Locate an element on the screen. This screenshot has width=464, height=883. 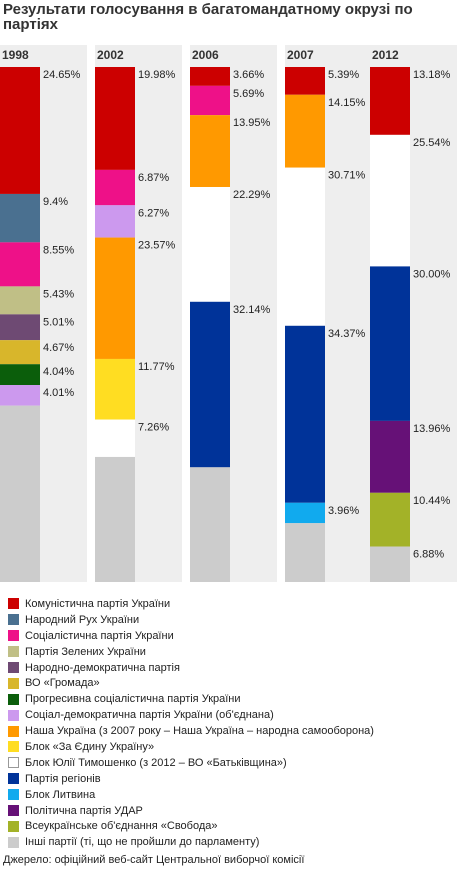
legend-item-sotsialisty: Соціалістична партія України is located at coordinates (234, 636).